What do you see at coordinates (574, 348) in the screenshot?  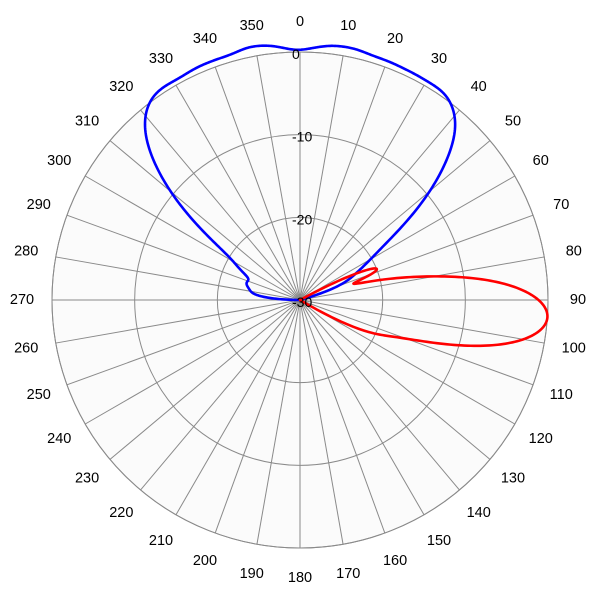 I see `angle-tick-label: 100` at bounding box center [574, 348].